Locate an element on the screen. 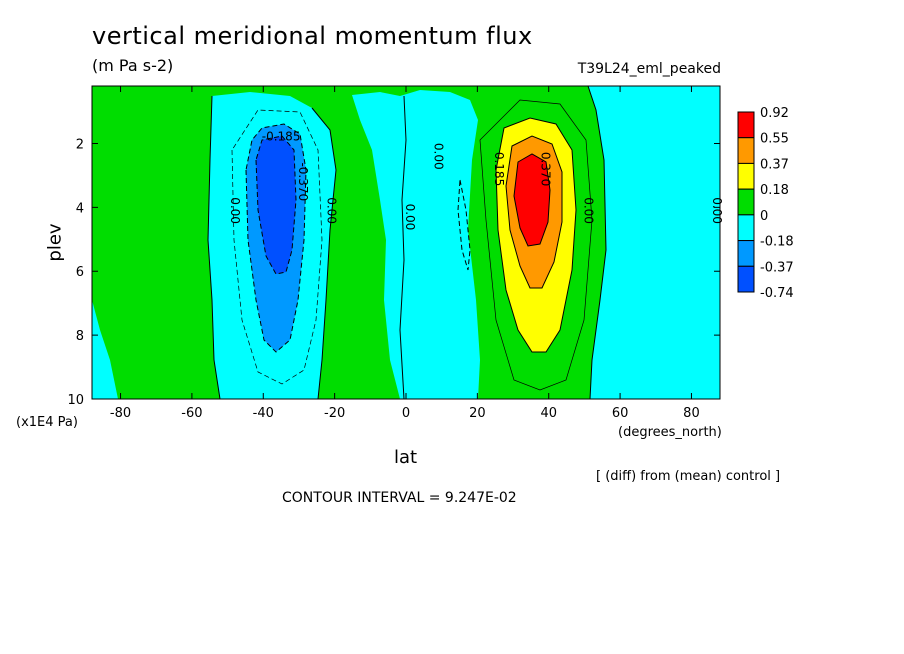  diff-note: [ (diff) from (mean) control ] is located at coordinates (688, 476).